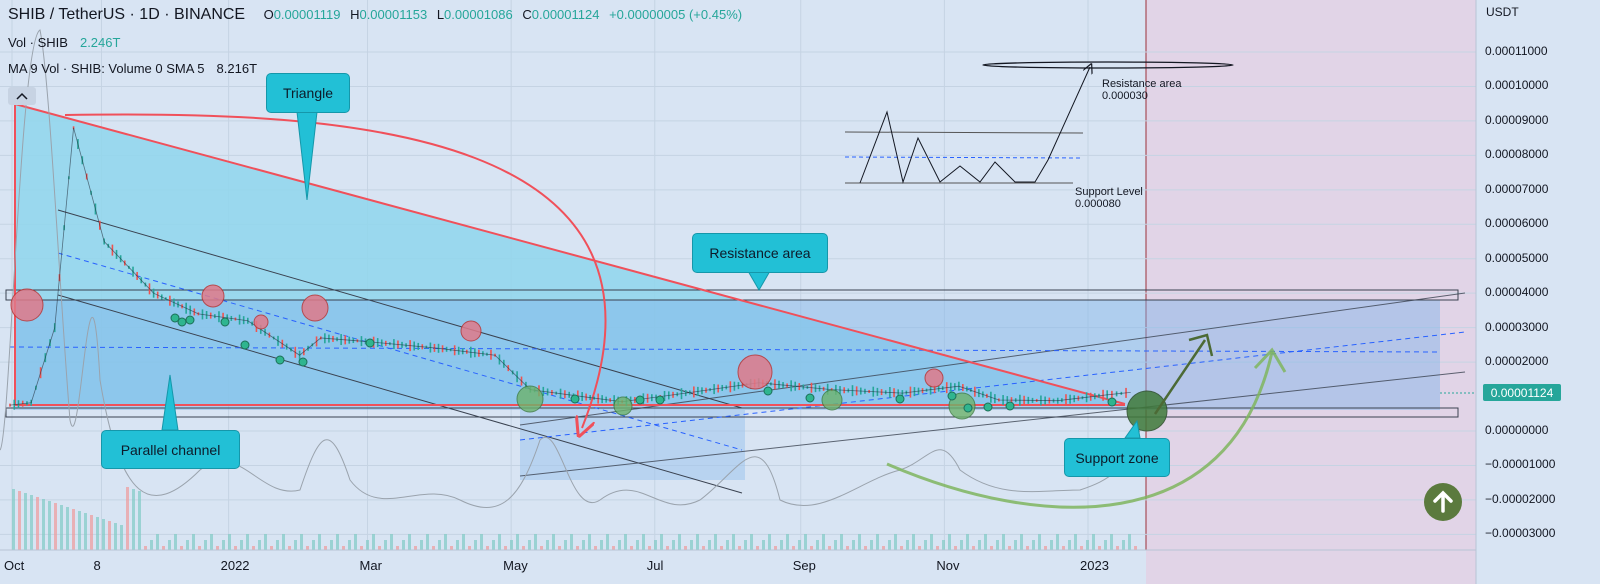 This screenshot has width=1600, height=584. Describe the element at coordinates (235, 565) in the screenshot. I see `time-axis-label: 2022` at that location.